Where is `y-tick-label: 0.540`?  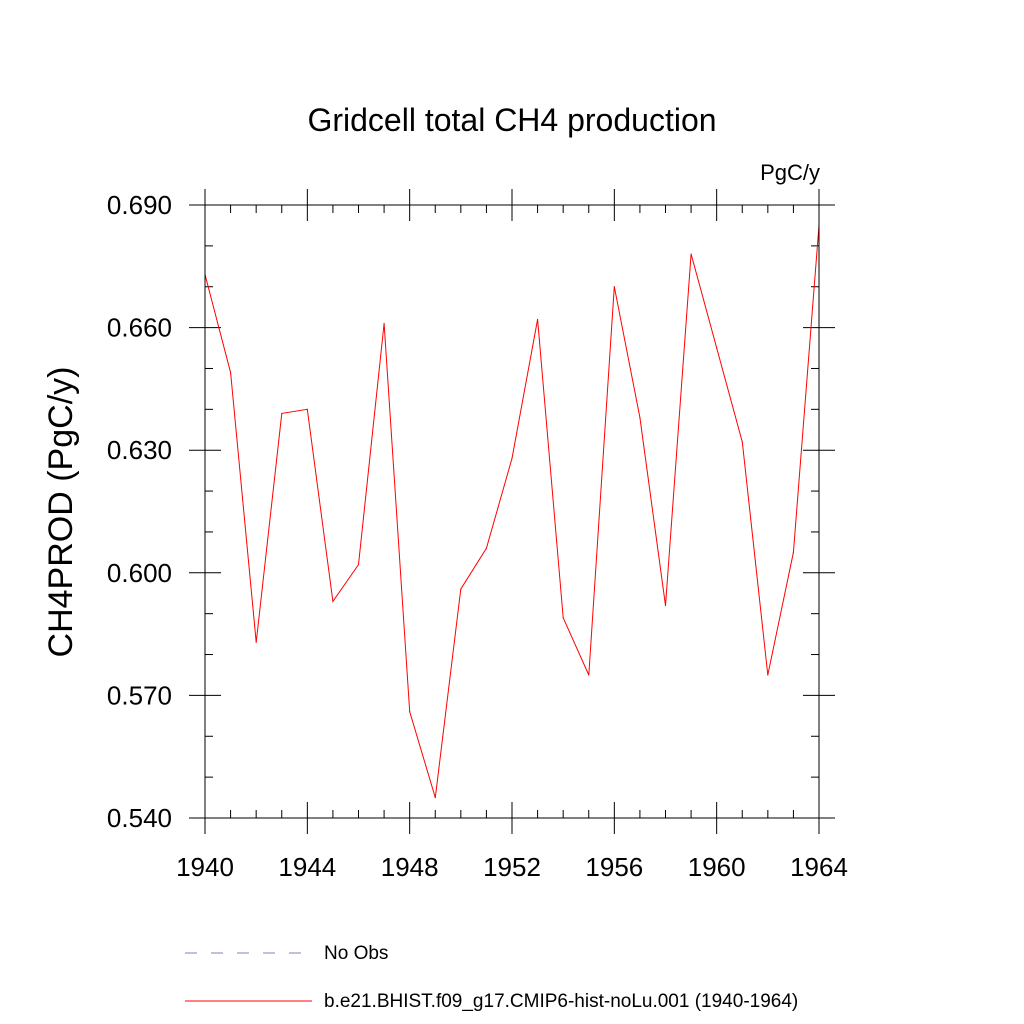 y-tick-label: 0.540 is located at coordinates (139, 818).